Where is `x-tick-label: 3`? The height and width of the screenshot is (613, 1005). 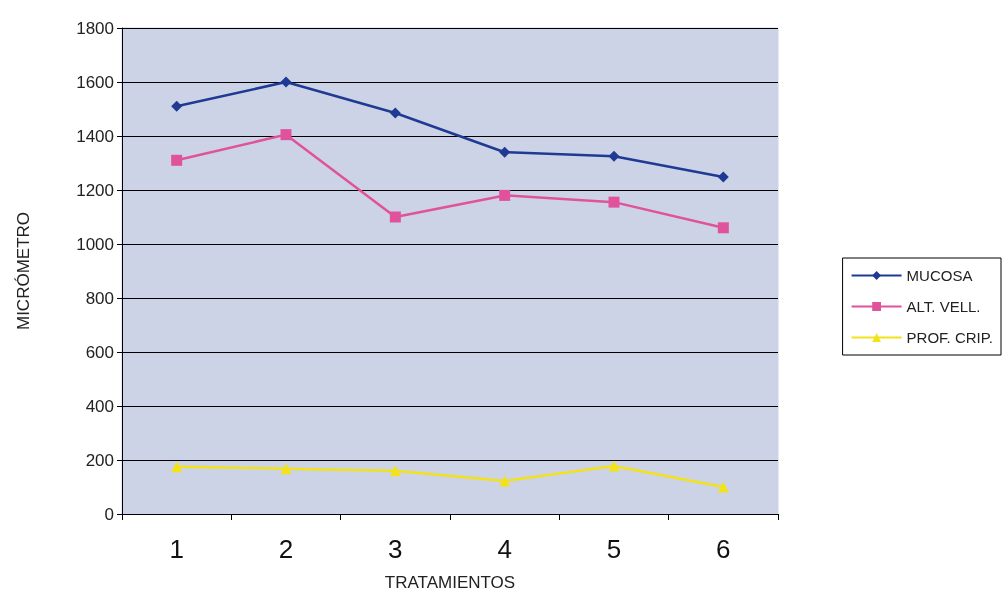 x-tick-label: 3 is located at coordinates (395, 549).